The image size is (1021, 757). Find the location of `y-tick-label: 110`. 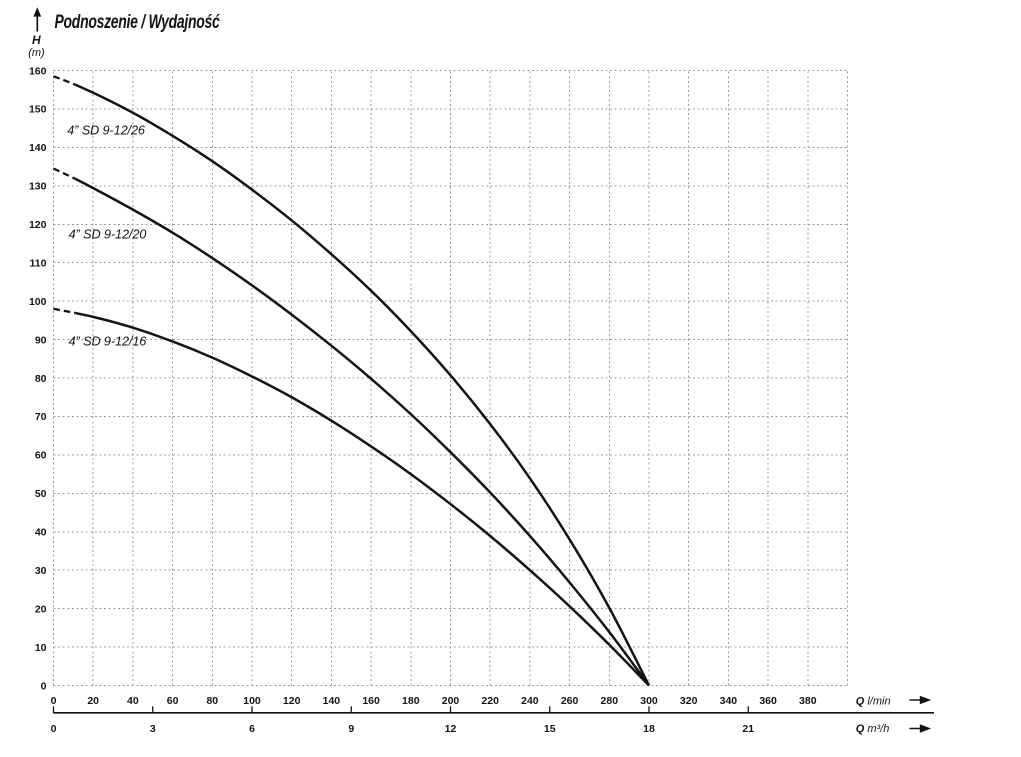

y-tick-label: 110 is located at coordinates (38, 263).